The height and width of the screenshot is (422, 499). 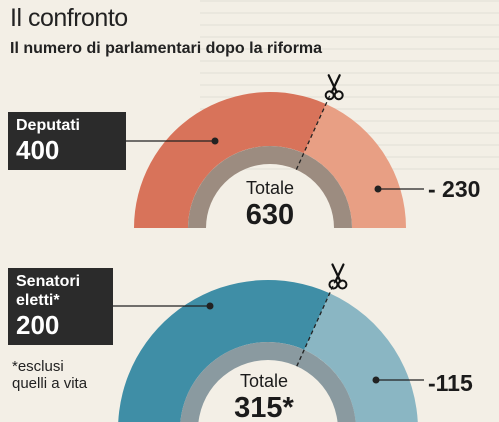 I want to click on page-title: Il confronto, so click(x=69, y=18).